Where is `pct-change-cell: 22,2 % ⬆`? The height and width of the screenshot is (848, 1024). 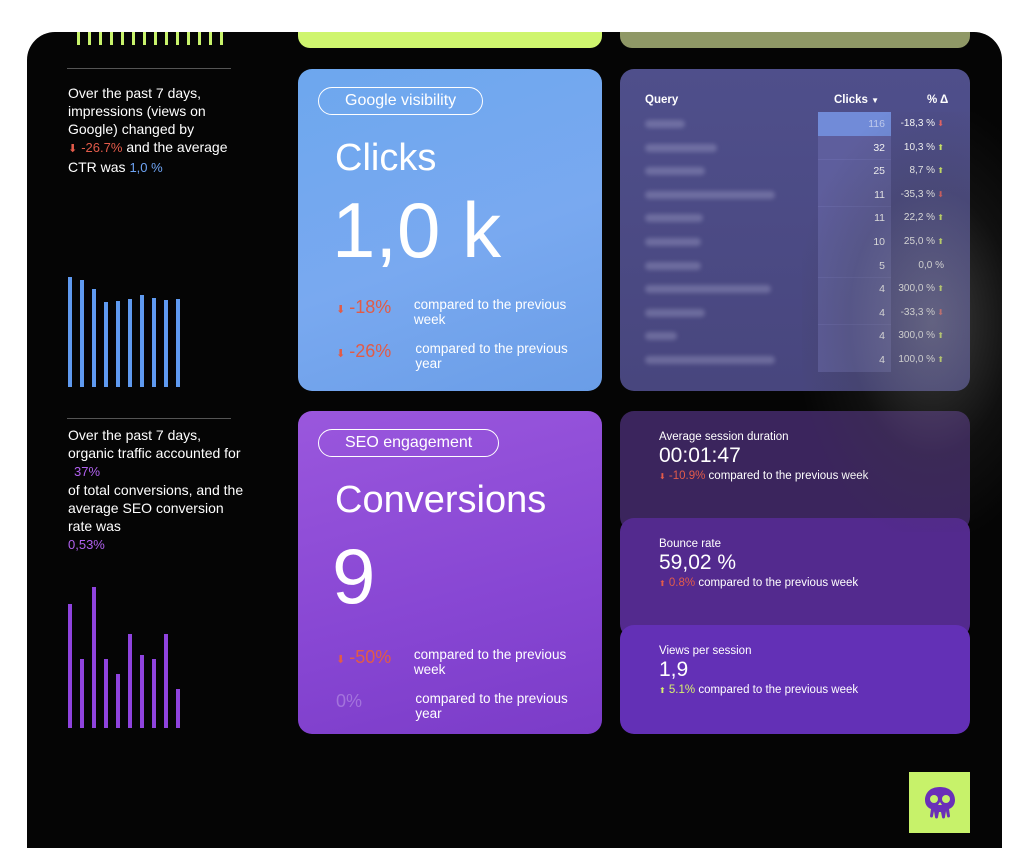 pct-change-cell: 22,2 % ⬆ is located at coordinates (923, 218).